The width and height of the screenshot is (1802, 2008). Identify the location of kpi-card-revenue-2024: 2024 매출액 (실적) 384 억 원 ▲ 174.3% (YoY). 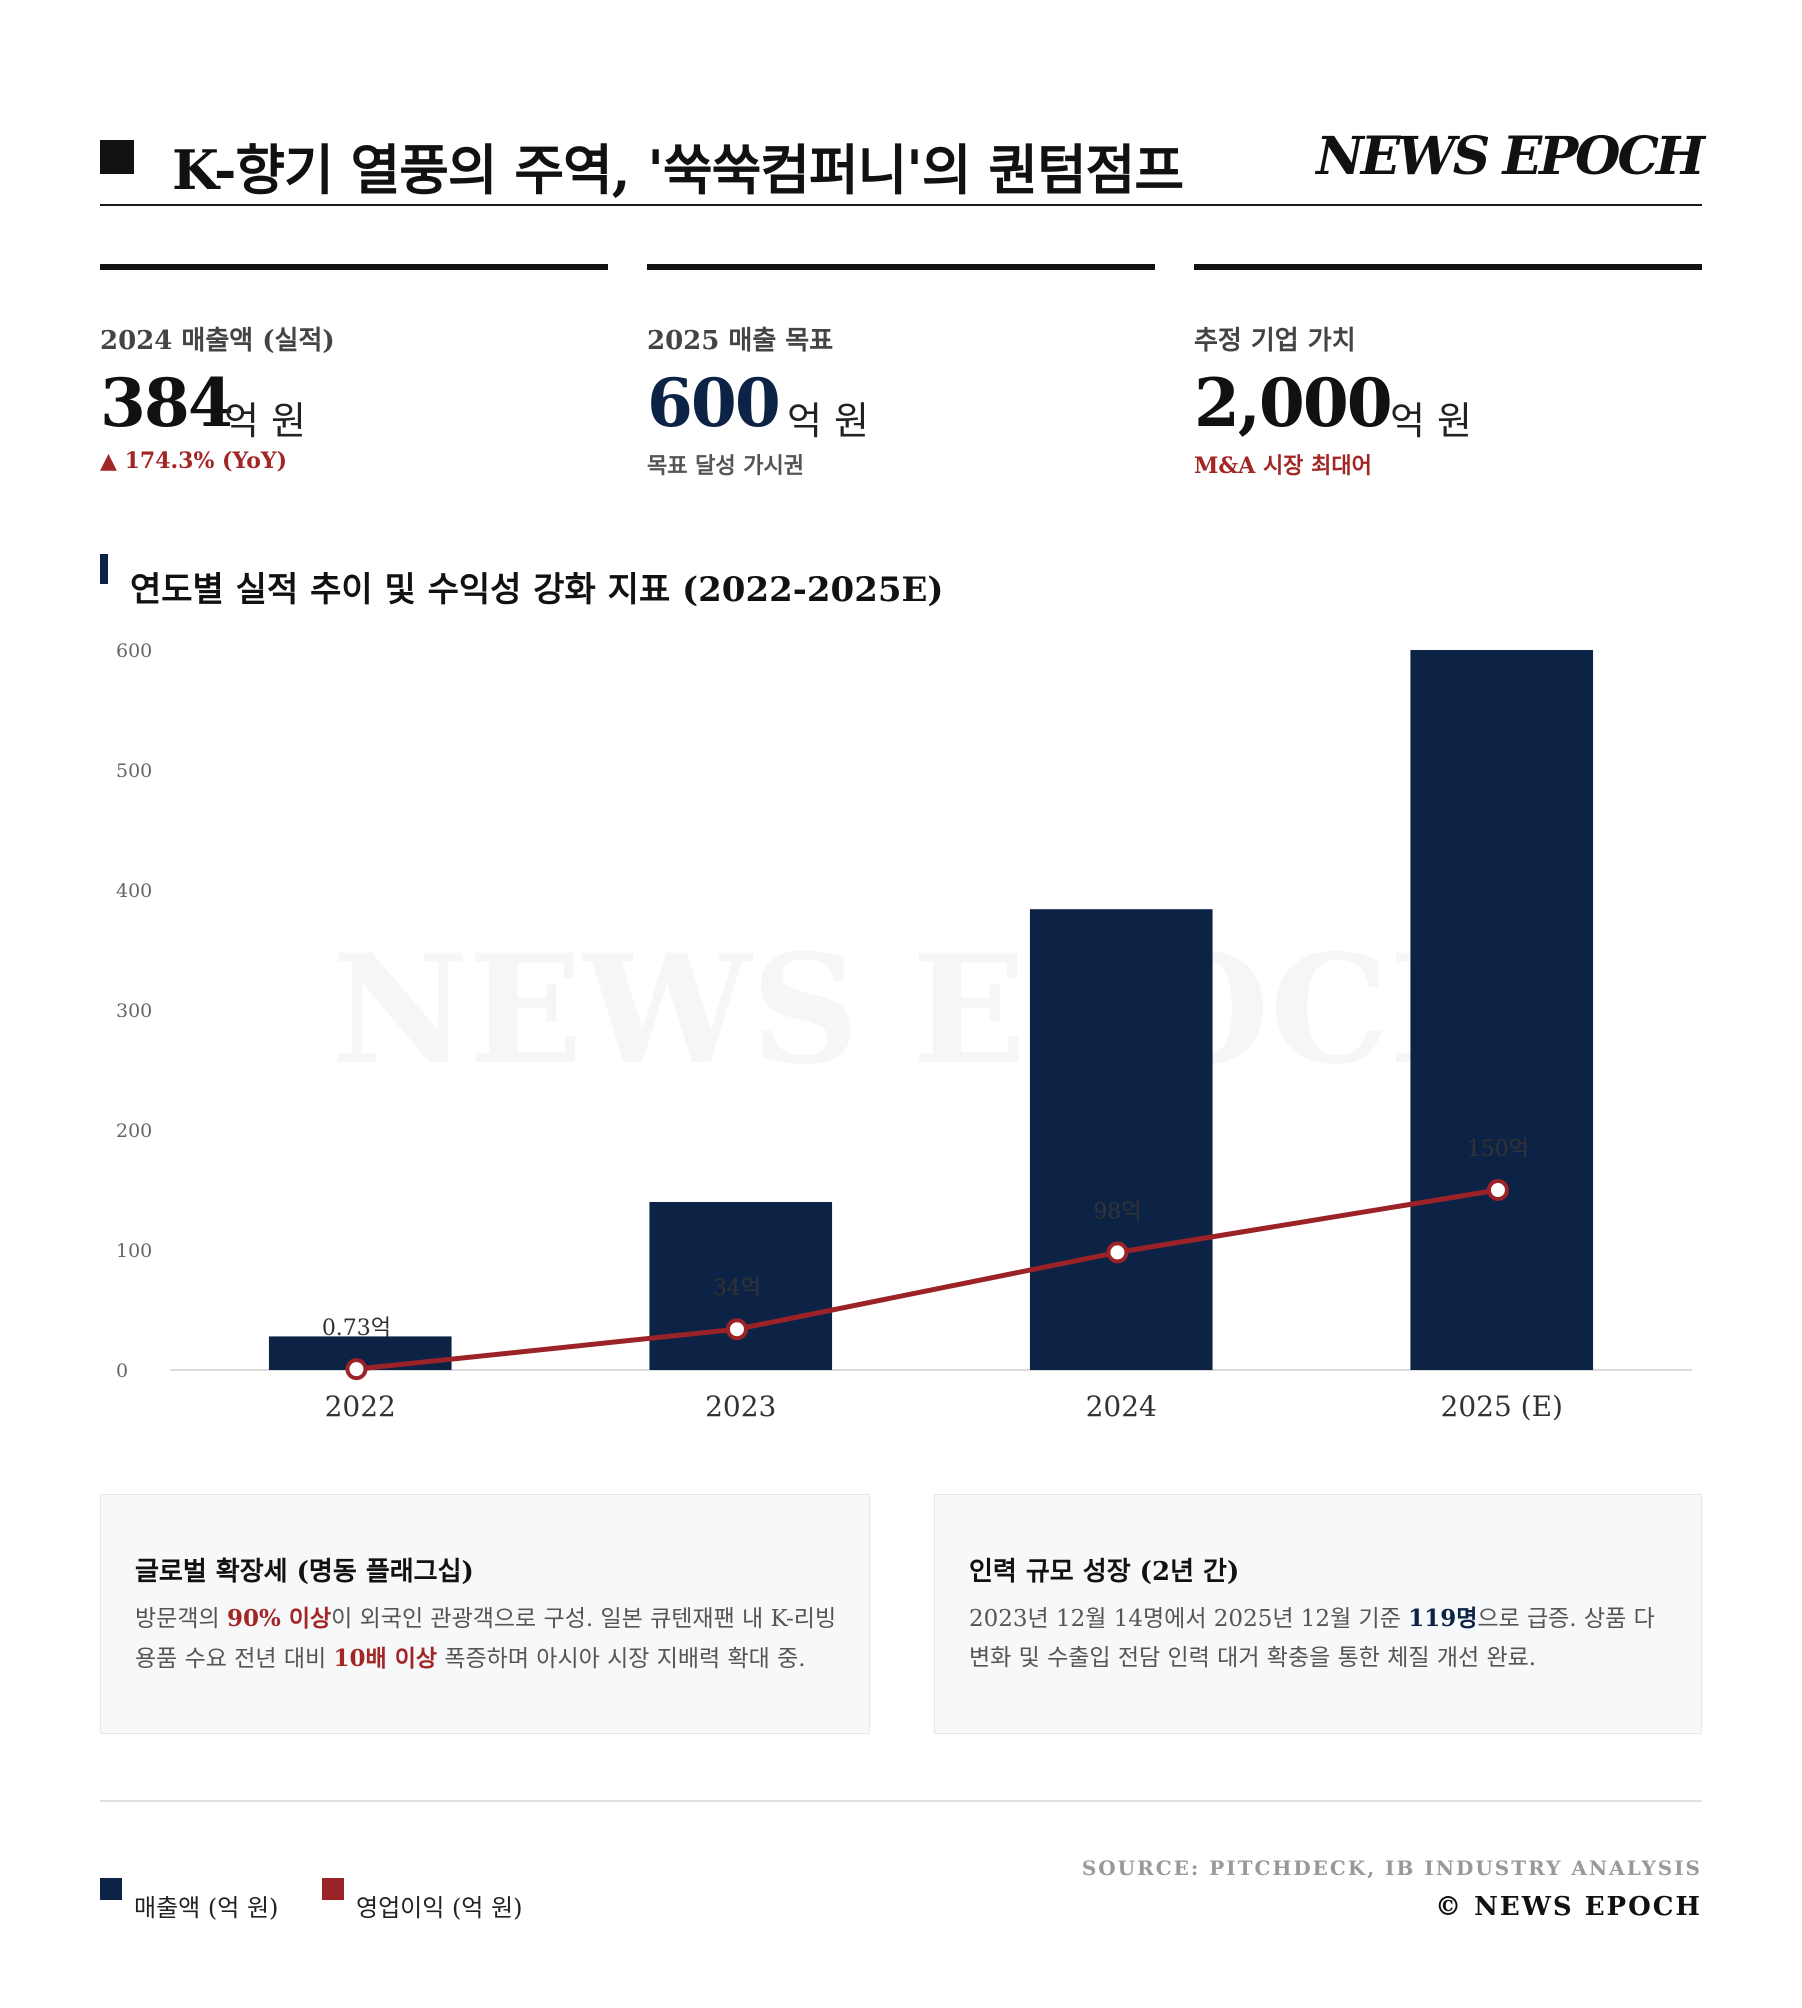
(354, 377).